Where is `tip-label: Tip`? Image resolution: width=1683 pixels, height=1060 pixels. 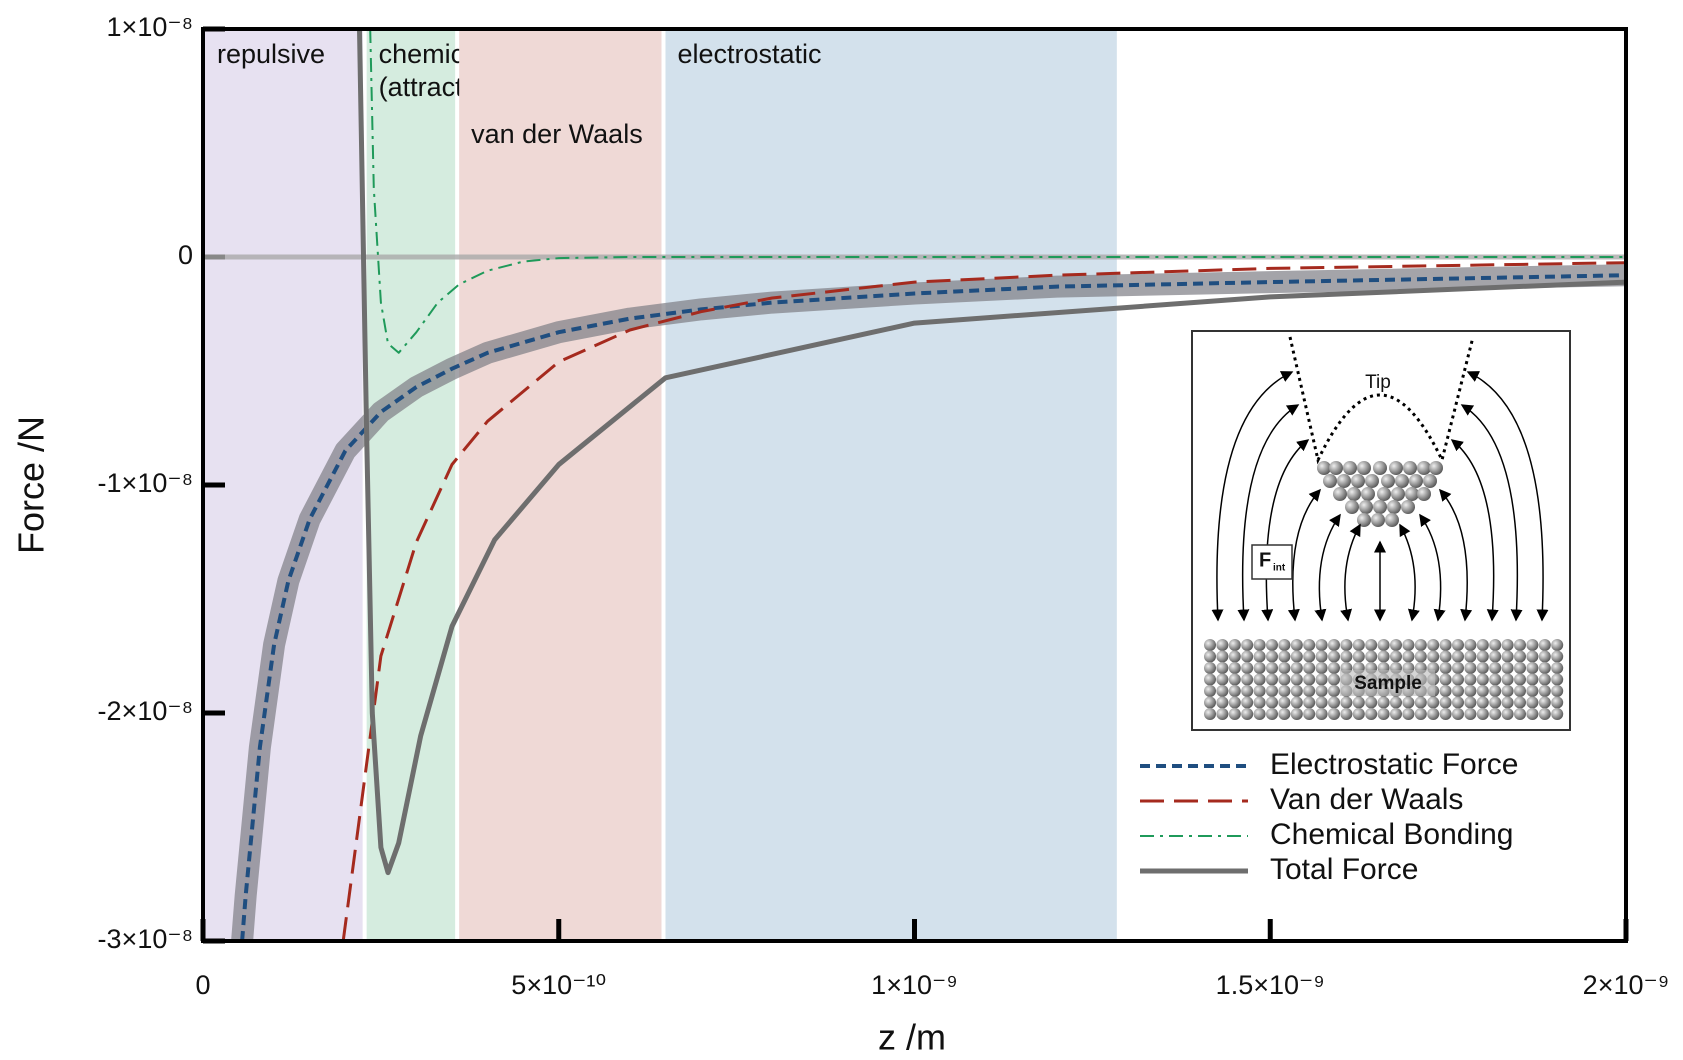 tip-label: Tip is located at coordinates (1378, 382).